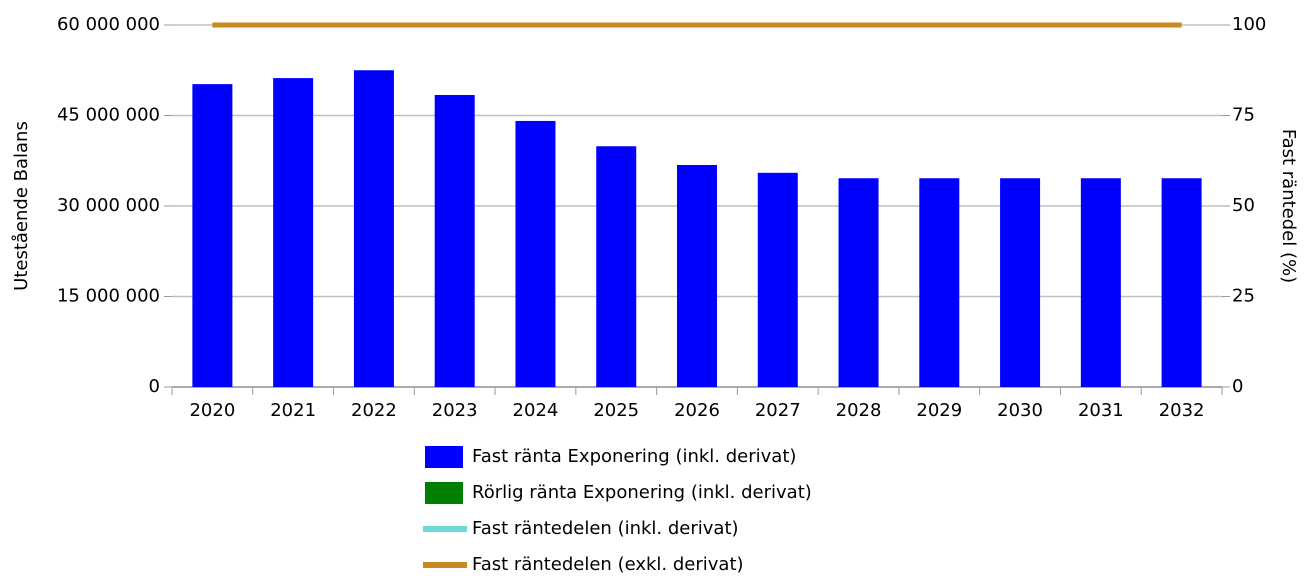  I want to click on x-tick-label: 2029, so click(939, 410).